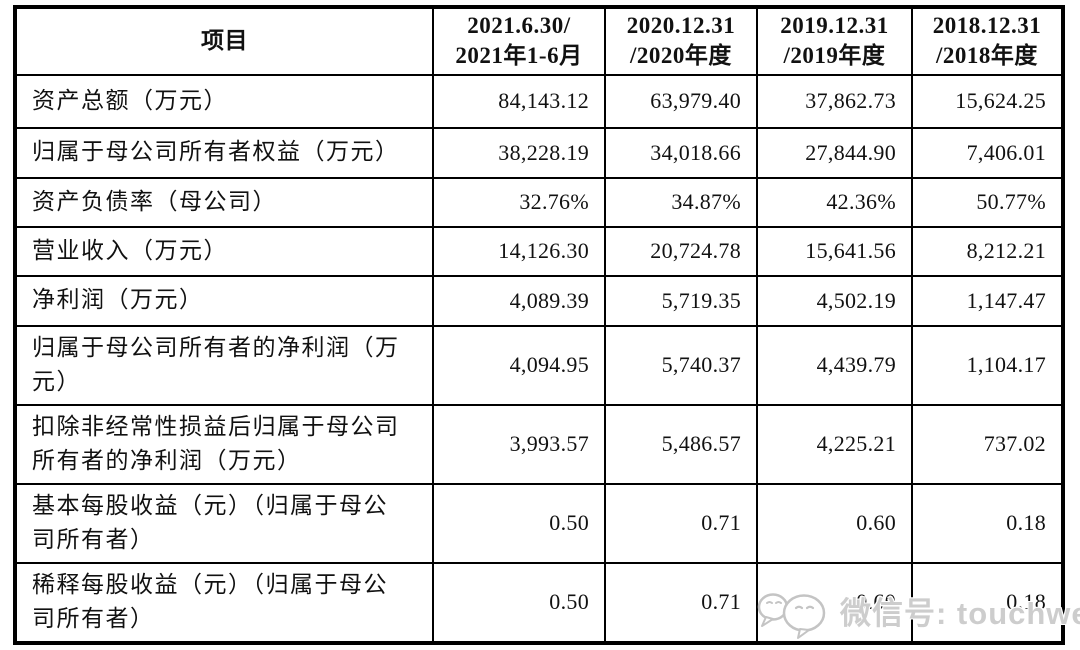 Image resolution: width=1080 pixels, height=650 pixels. What do you see at coordinates (834, 300) in the screenshot?
I see `value-cell: 4,502.19` at bounding box center [834, 300].